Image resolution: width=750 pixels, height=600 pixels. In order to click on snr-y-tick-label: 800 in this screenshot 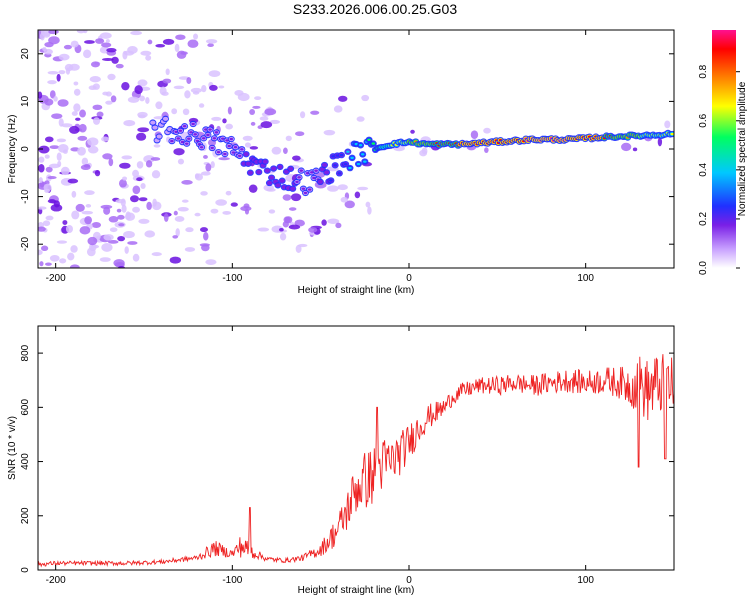, I will do `click(25, 352)`.